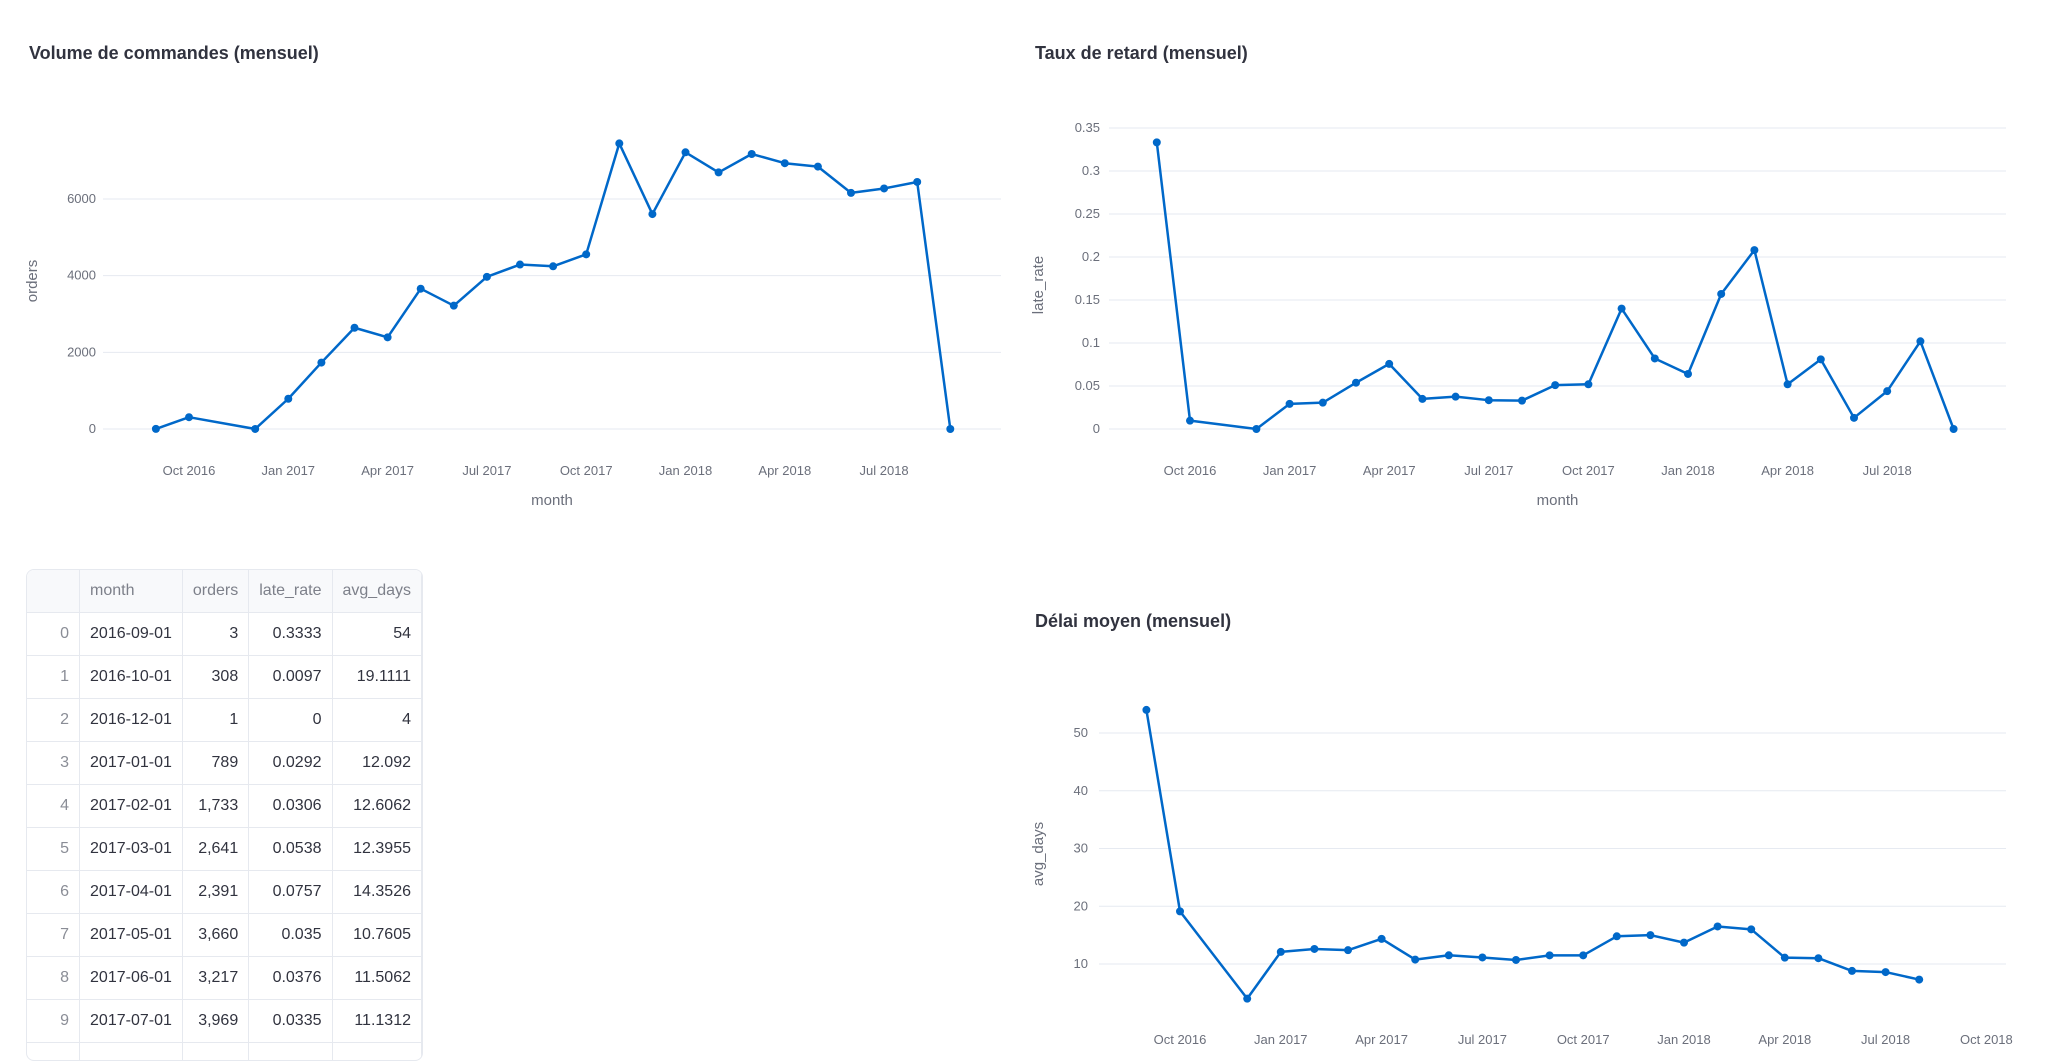 Image resolution: width=2045 pixels, height=1061 pixels. I want to click on y-tick-label: 40, so click(1081, 790).